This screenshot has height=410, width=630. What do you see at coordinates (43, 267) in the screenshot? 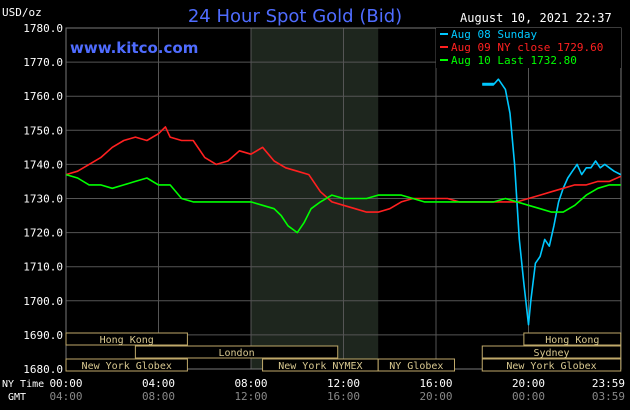
I see `y-tick-label: 1710.0` at bounding box center [43, 267].